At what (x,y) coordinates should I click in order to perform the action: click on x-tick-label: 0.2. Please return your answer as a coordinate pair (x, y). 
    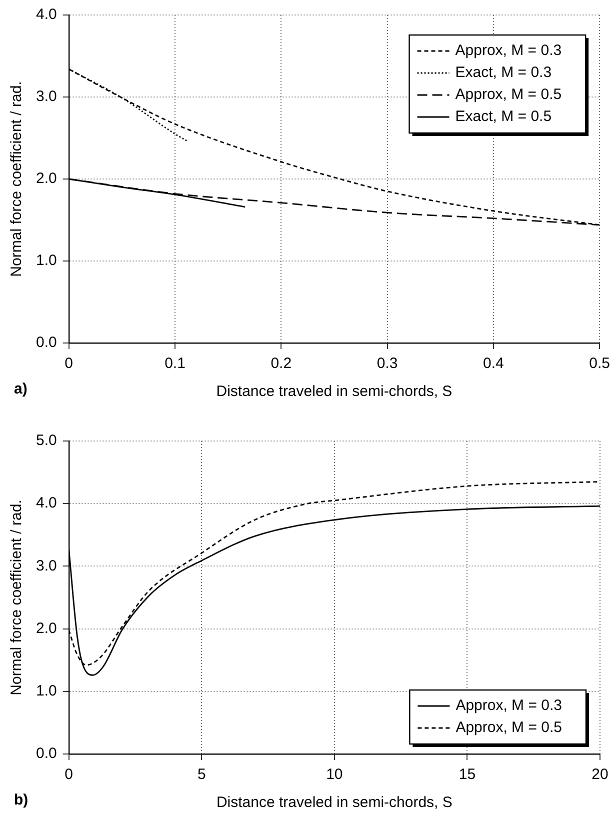
    Looking at the image, I should click on (281, 363).